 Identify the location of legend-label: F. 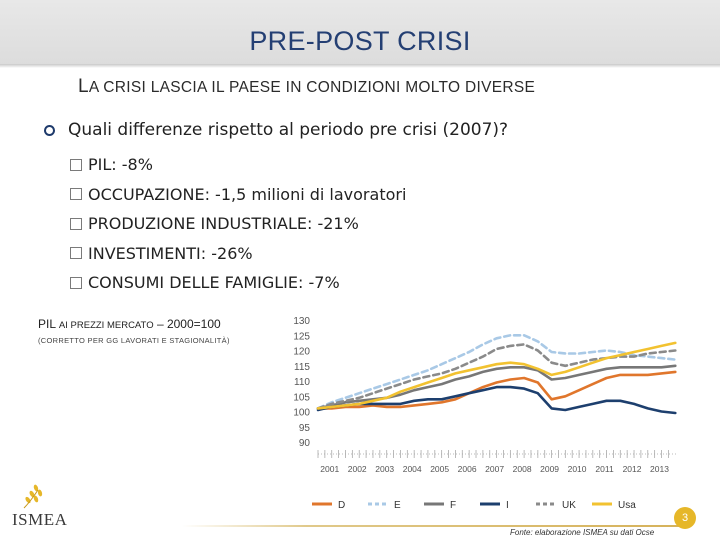
(453, 505).